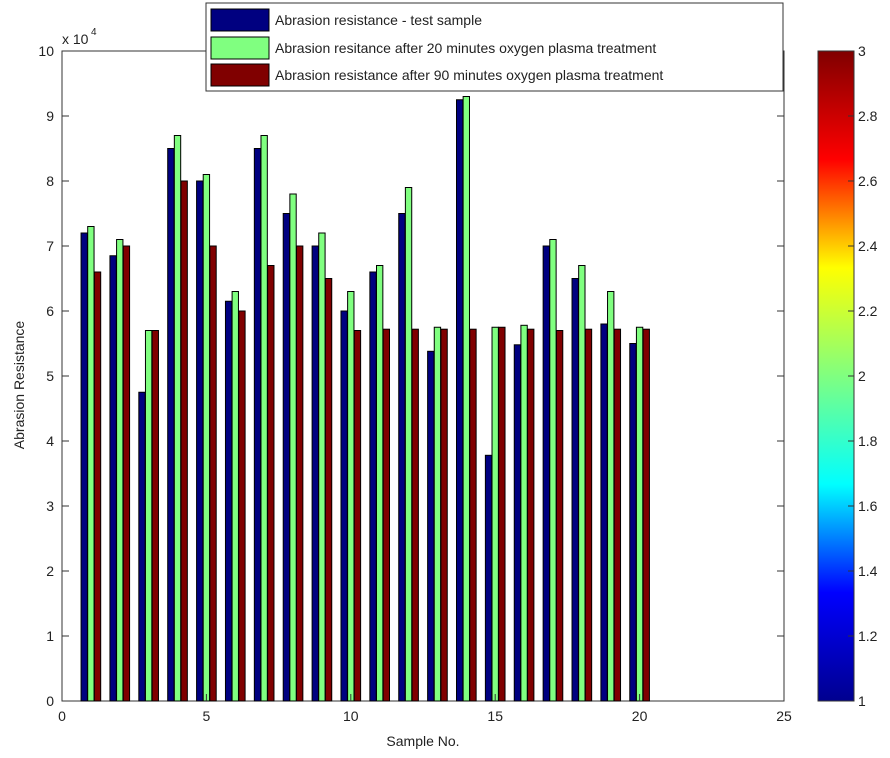  Describe the element at coordinates (868, 506) in the screenshot. I see `colorbar-tick-label-1-6: 1.6` at that location.